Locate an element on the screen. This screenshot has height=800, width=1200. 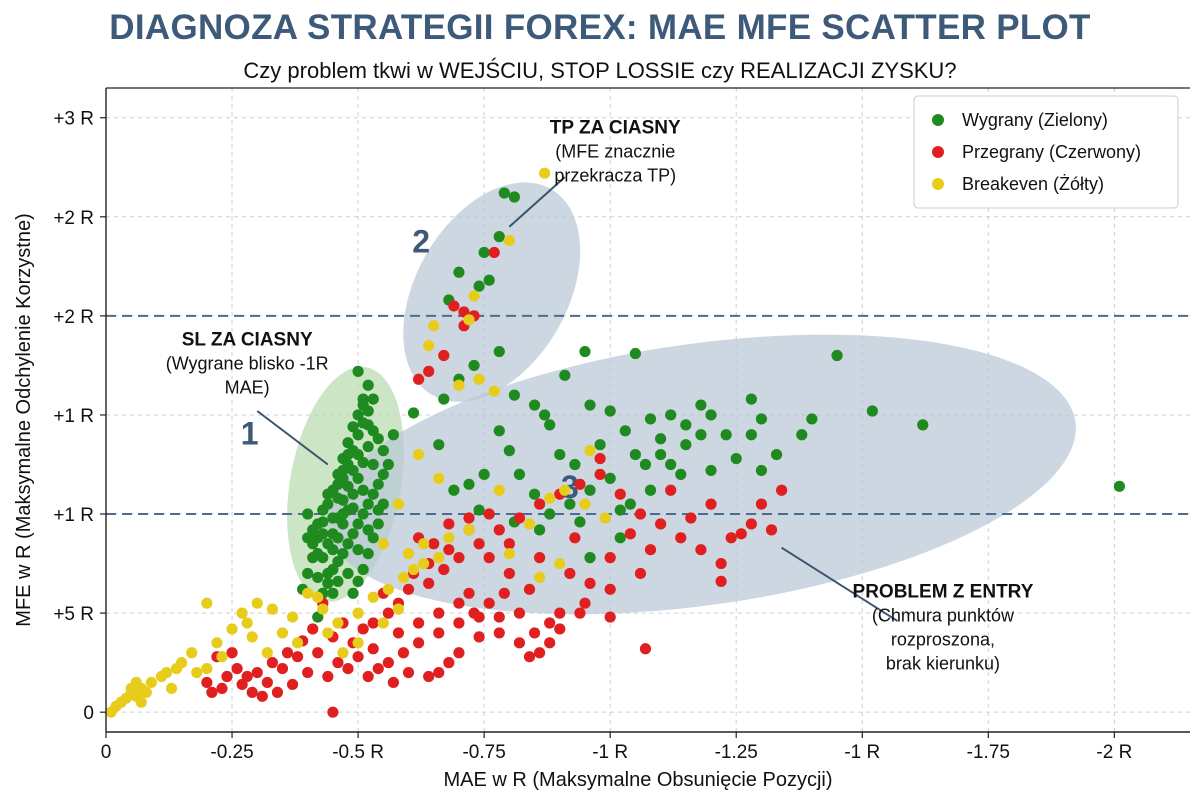
x-tick-label: -1 R is located at coordinates (610, 752).